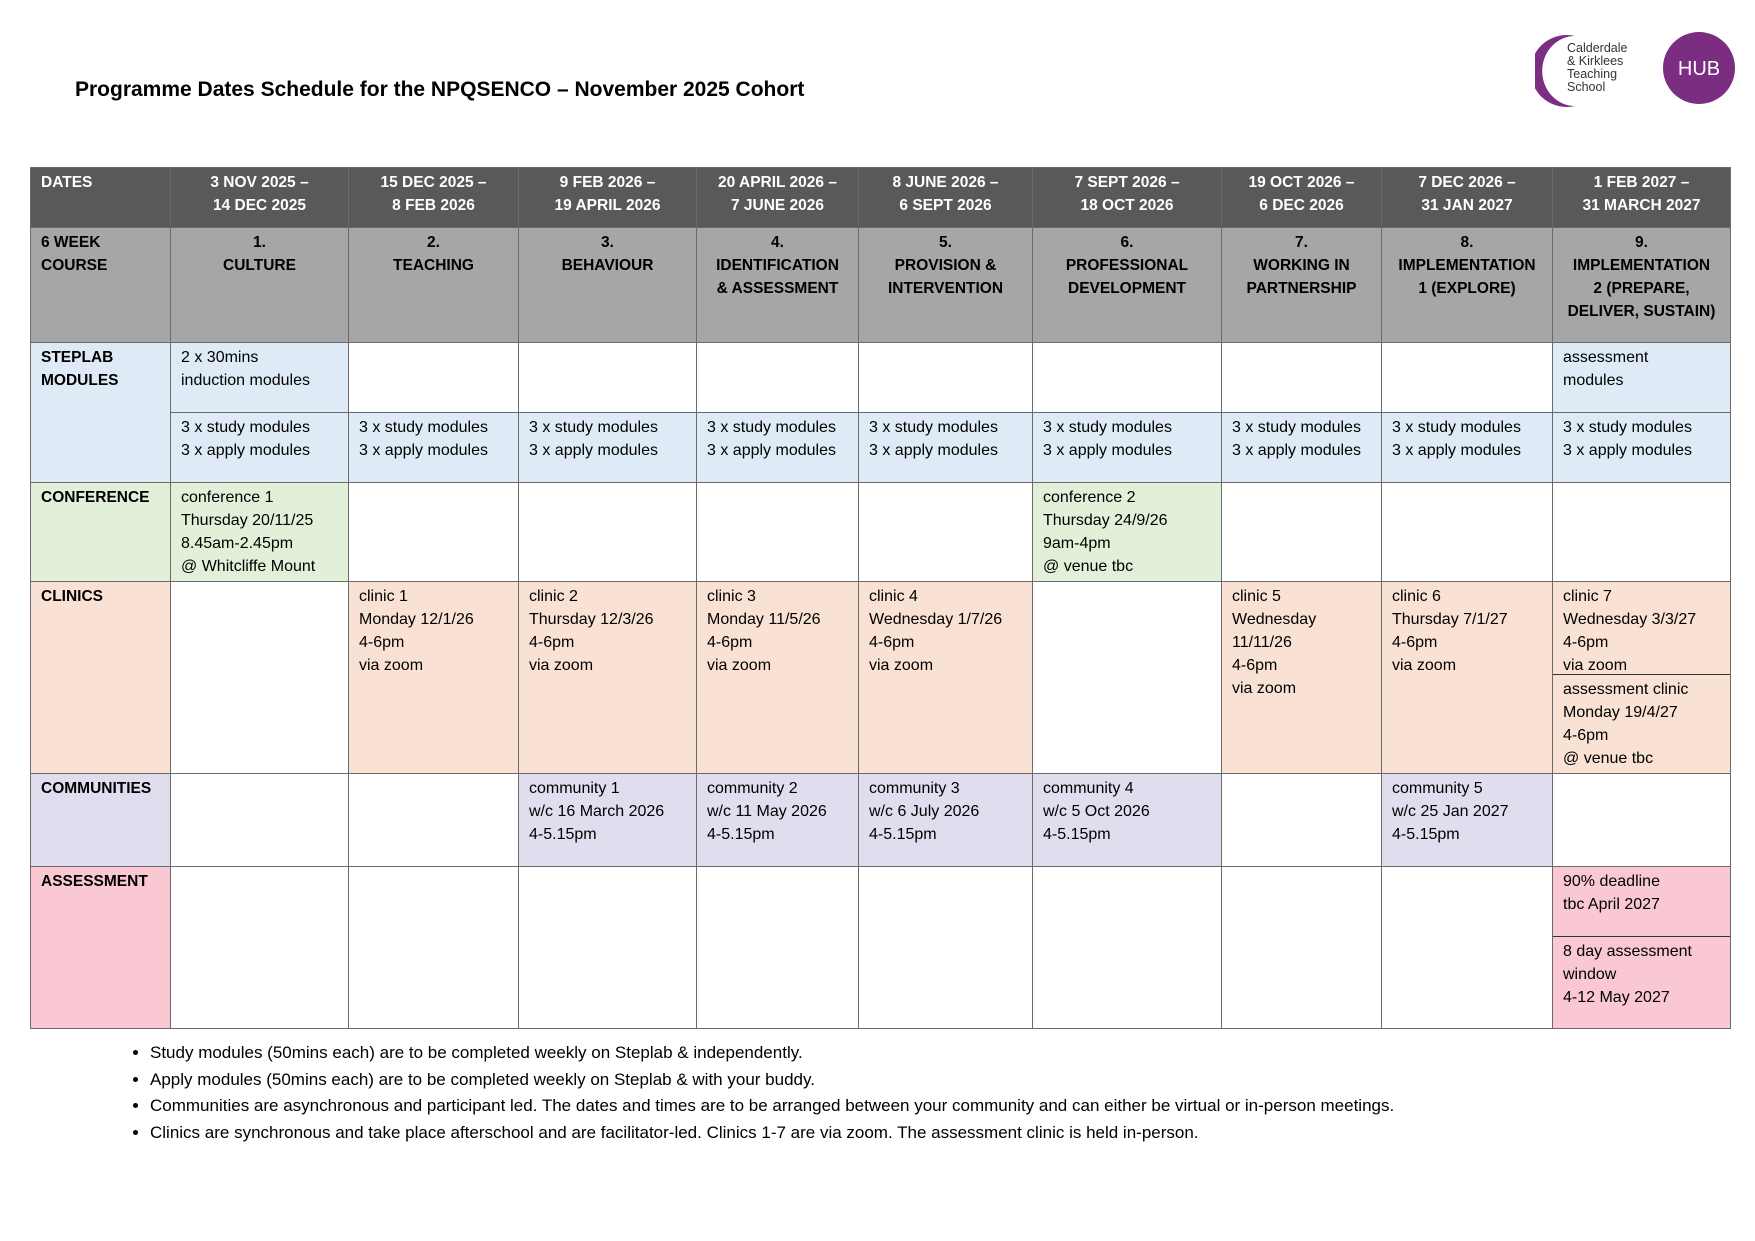 The image size is (1755, 1241). What do you see at coordinates (100, 197) in the screenshot?
I see `dates-header: DATES` at bounding box center [100, 197].